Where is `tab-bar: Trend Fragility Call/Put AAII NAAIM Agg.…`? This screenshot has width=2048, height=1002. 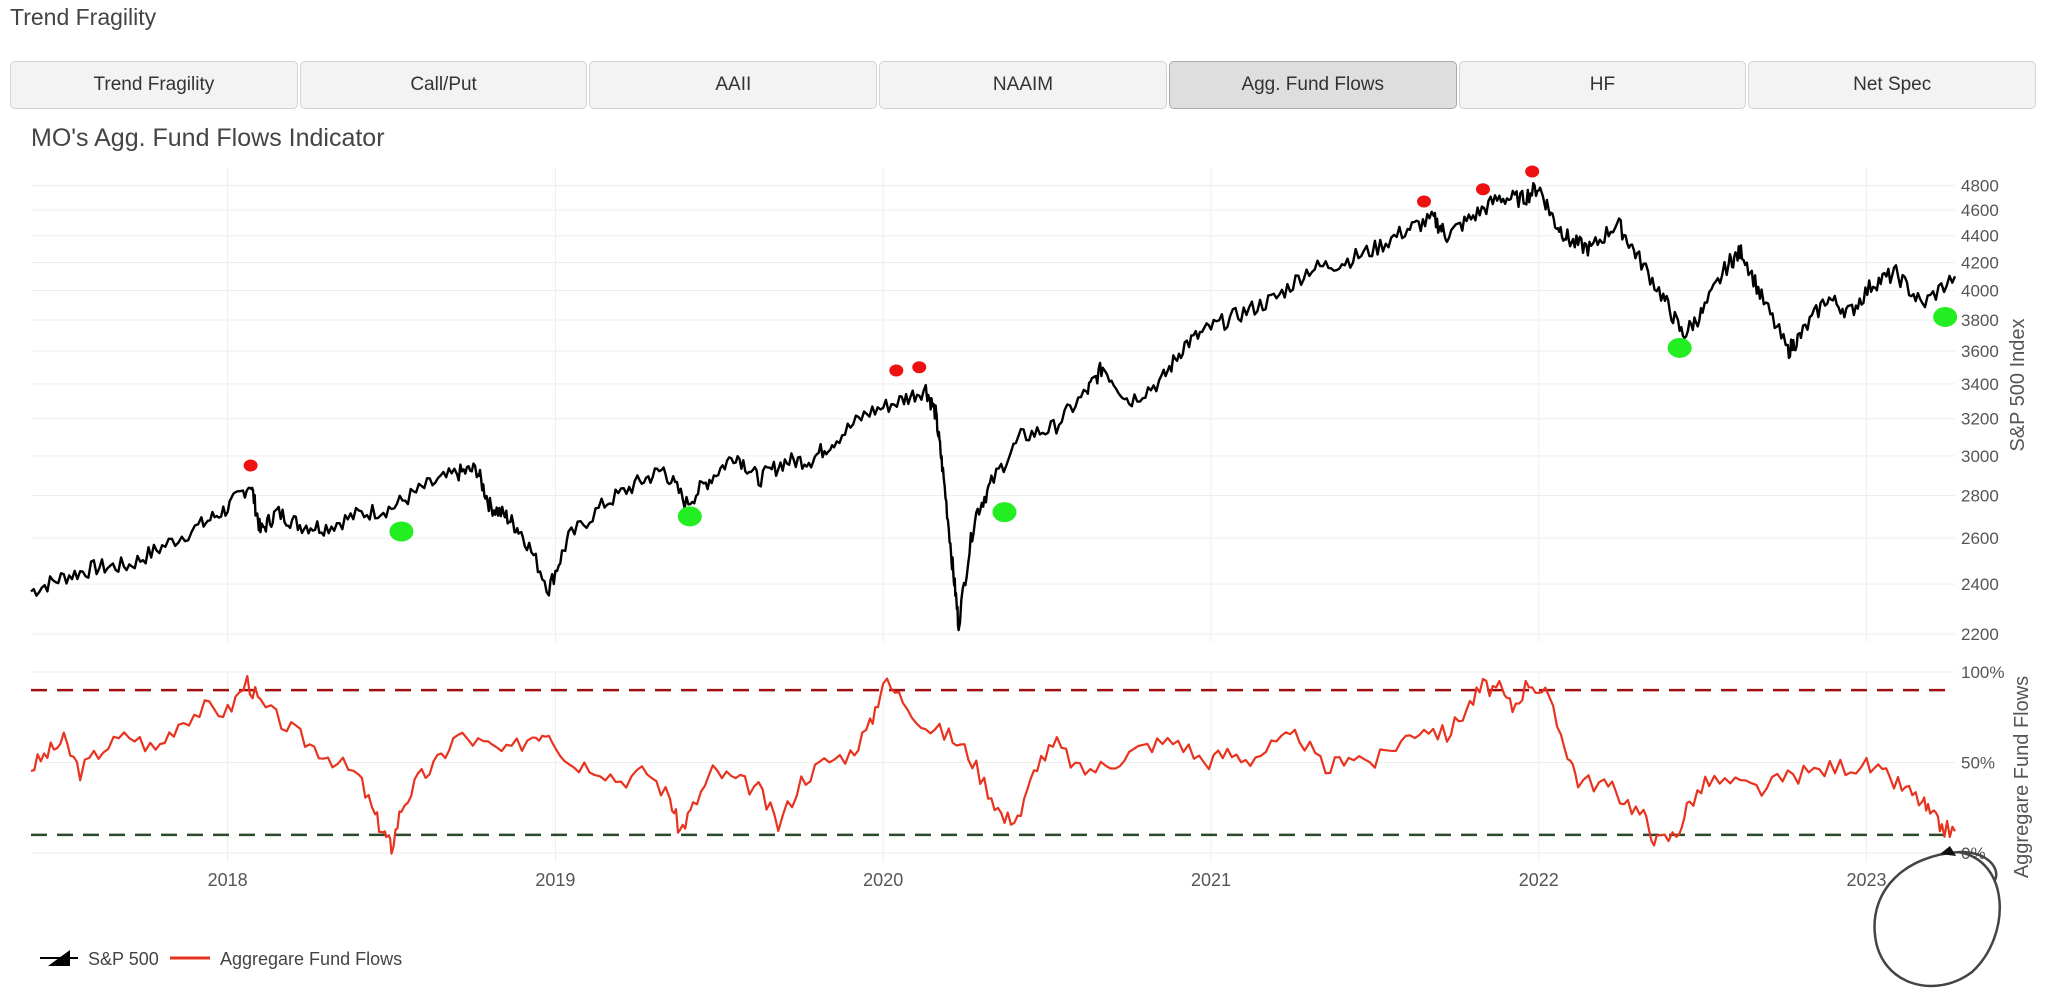
tab-bar: Trend Fragility Call/Put AAII NAAIM Agg.… is located at coordinates (1023, 85).